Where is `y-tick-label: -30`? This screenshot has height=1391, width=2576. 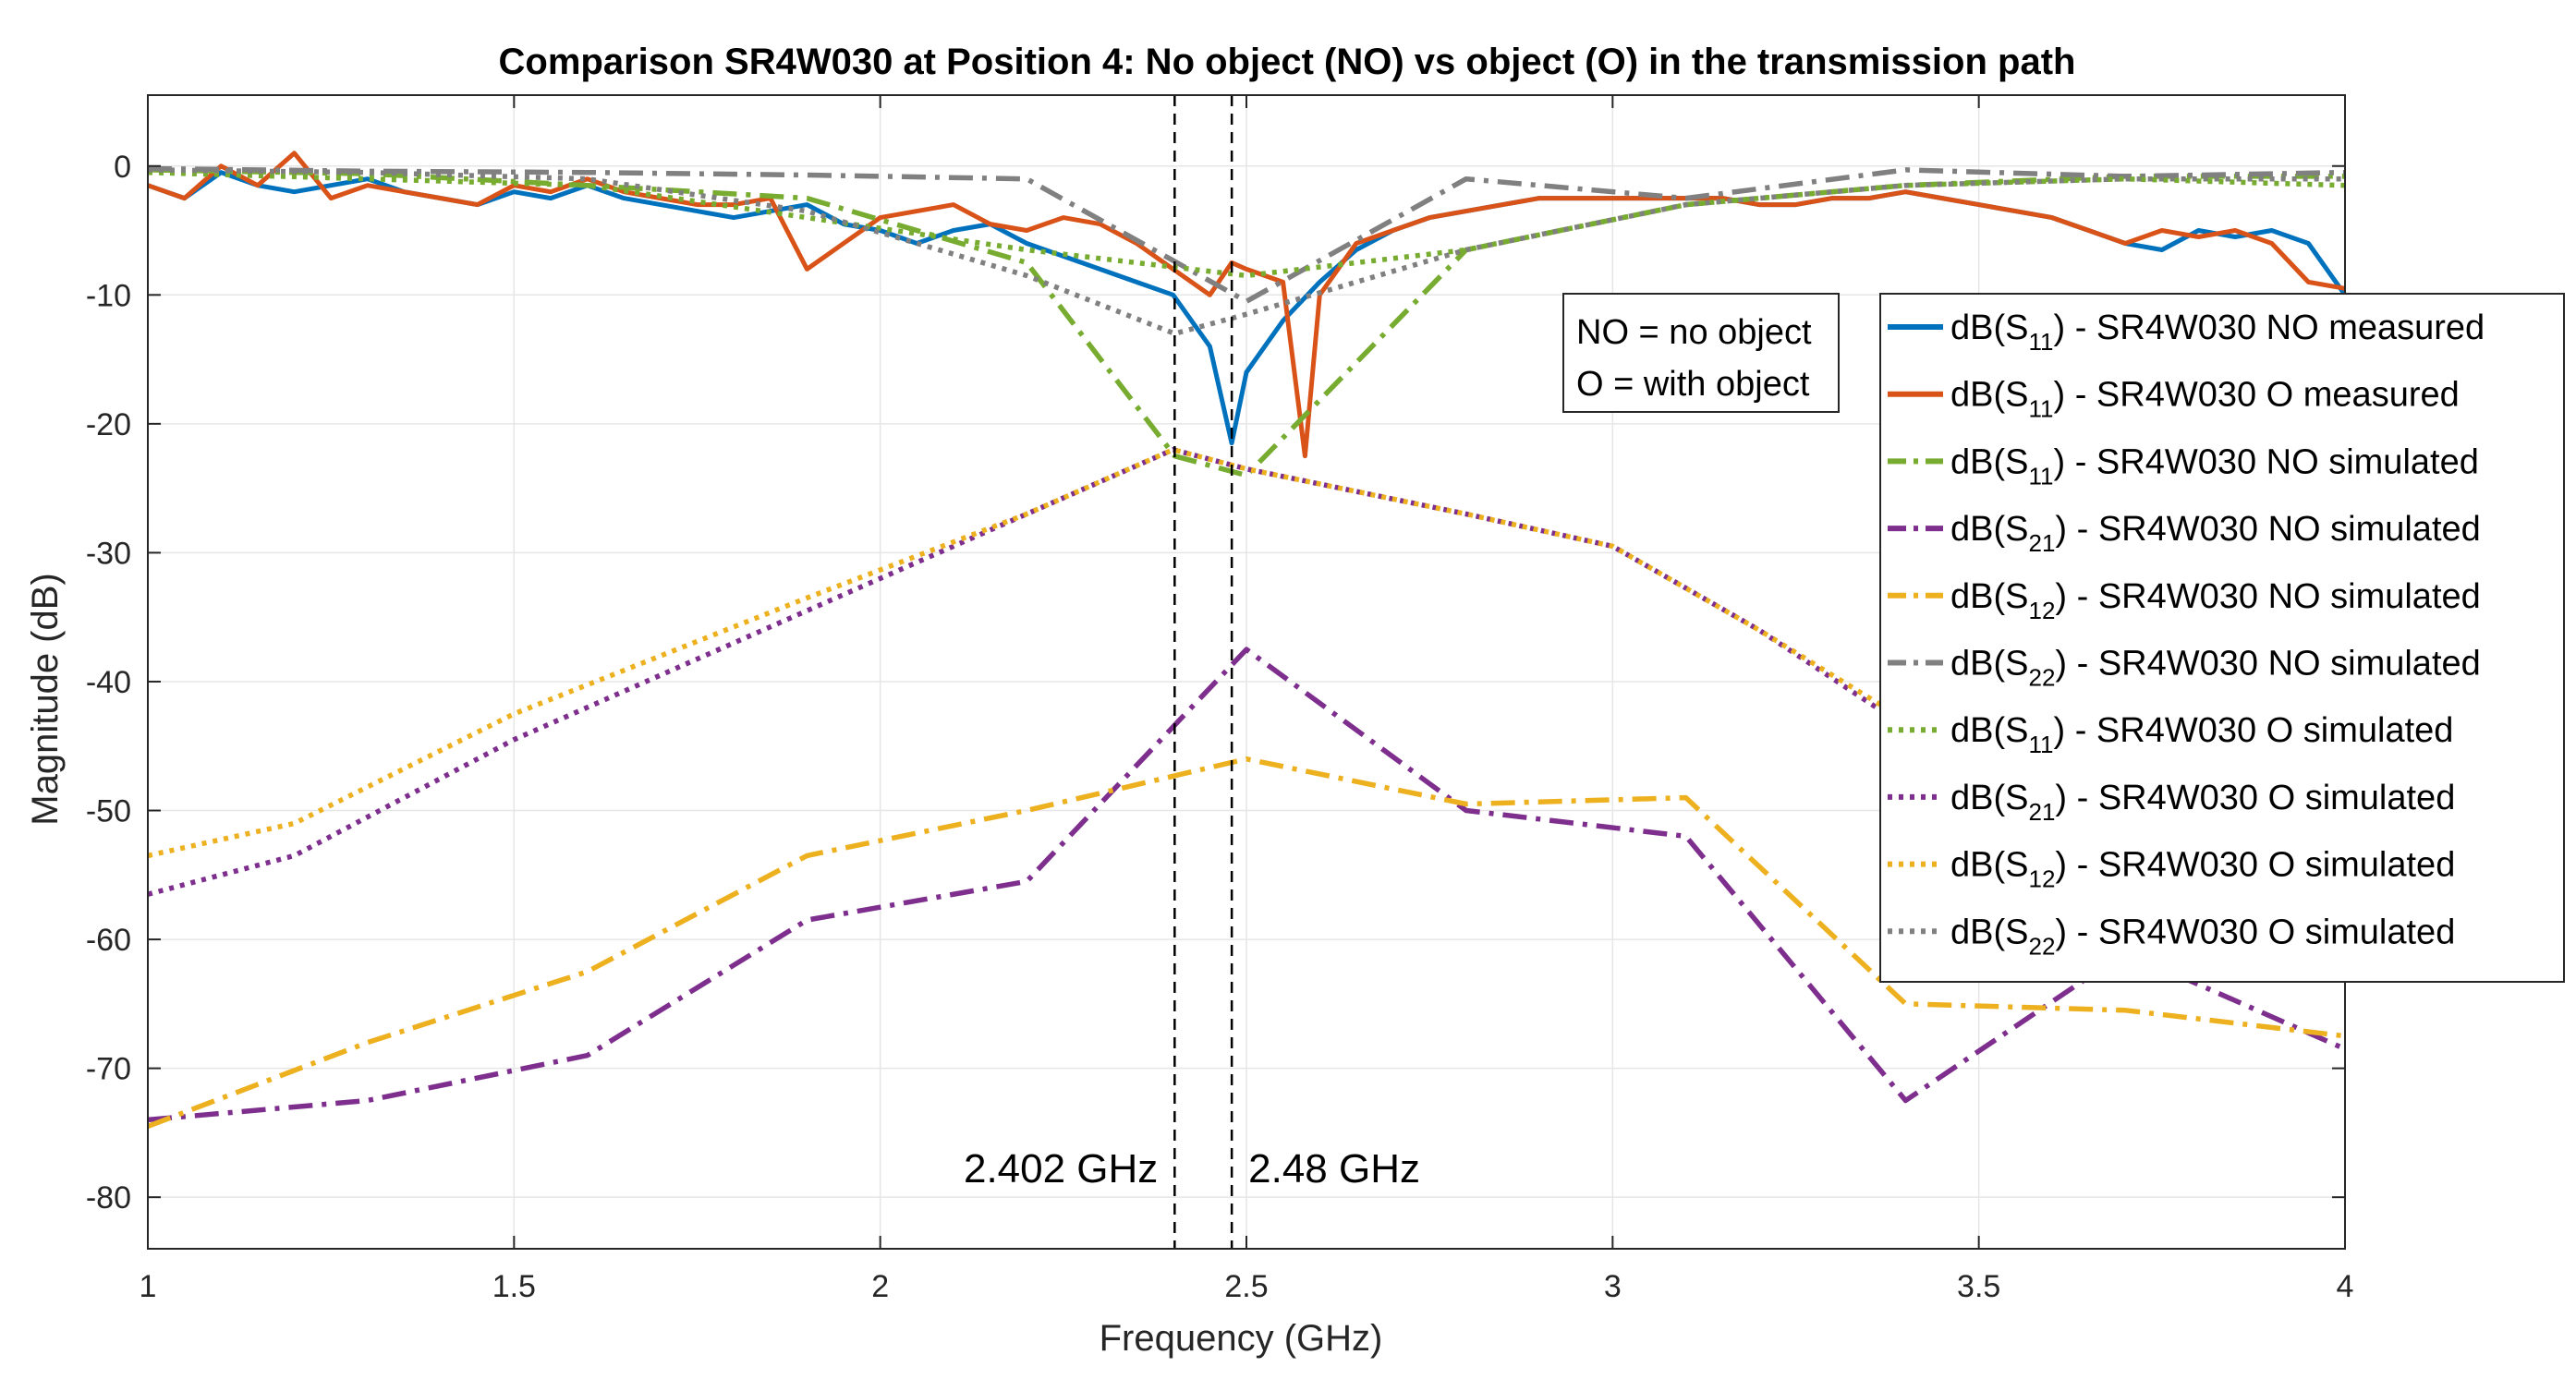 y-tick-label: -30 is located at coordinates (108, 553).